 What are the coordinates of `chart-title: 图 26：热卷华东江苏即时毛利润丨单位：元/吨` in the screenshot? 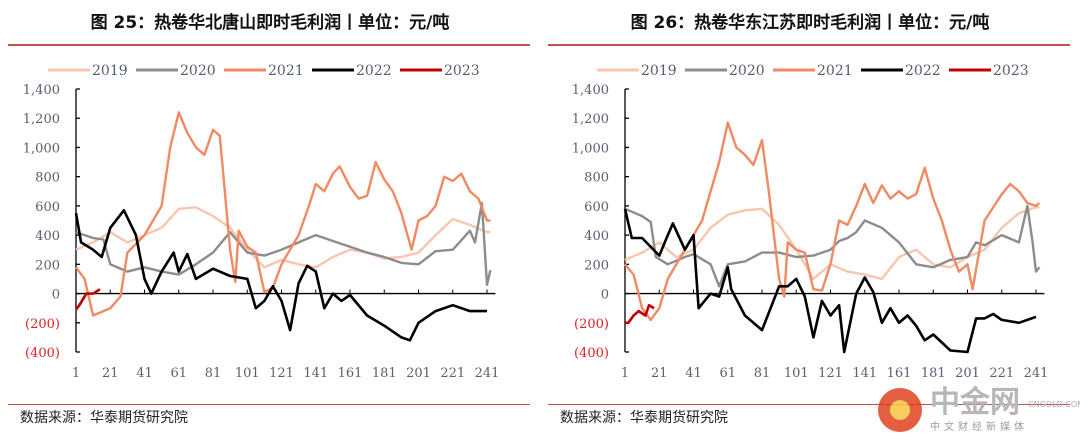 It's located at (810, 23).